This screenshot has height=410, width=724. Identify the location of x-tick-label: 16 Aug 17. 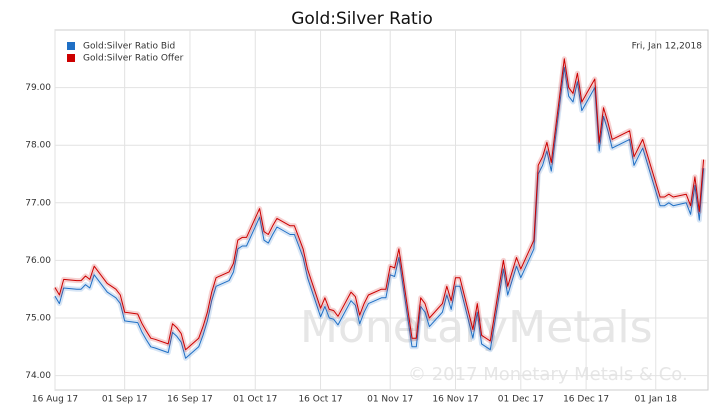
(55, 400).